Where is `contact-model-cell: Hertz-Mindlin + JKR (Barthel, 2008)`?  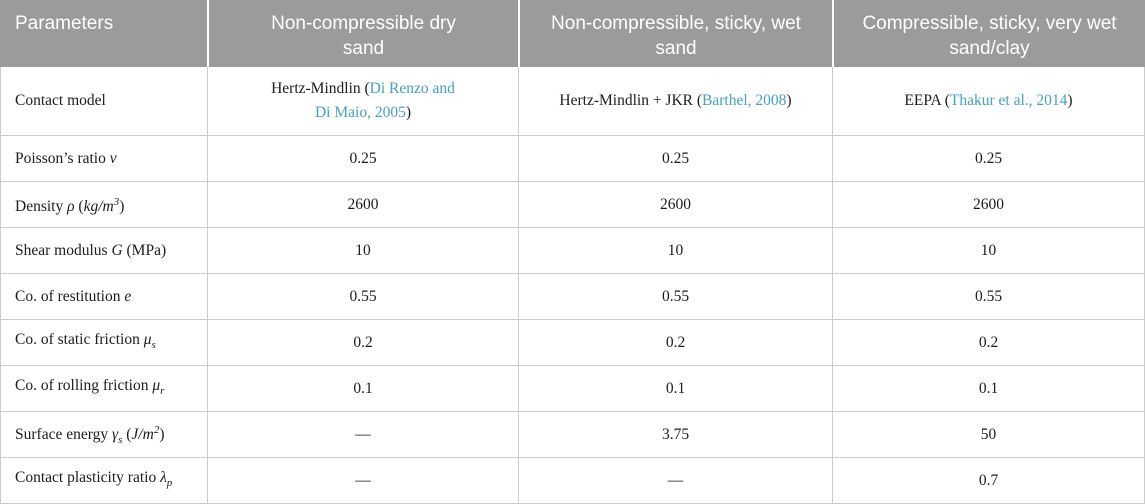
contact-model-cell: Hertz-Mindlin + JKR (Barthel, 2008) is located at coordinates (675, 101).